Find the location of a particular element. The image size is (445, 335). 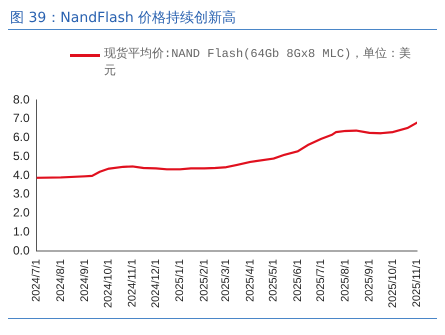

y-tick-label: 3.0 is located at coordinates (21, 193).